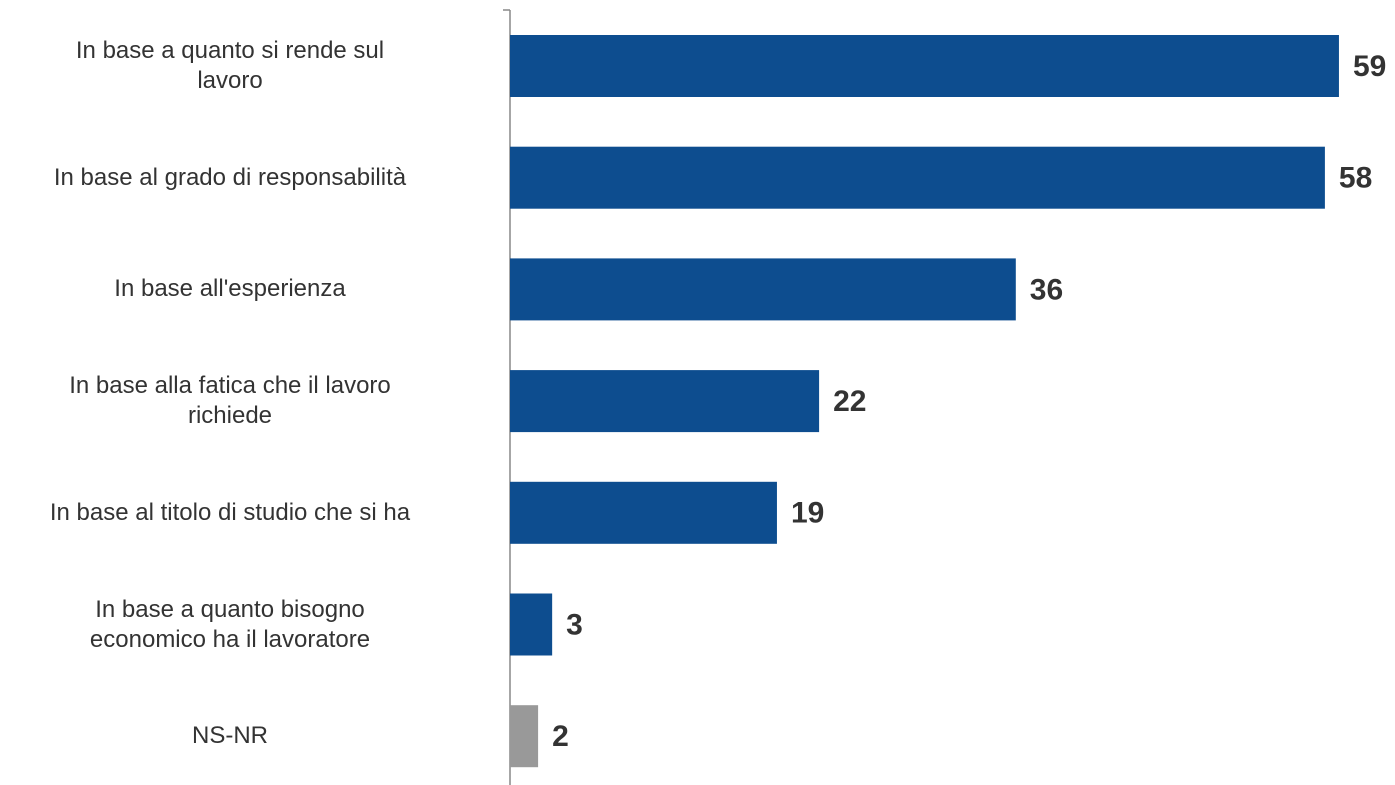  Describe the element at coordinates (849, 401) in the screenshot. I see `value-label: 22` at that location.